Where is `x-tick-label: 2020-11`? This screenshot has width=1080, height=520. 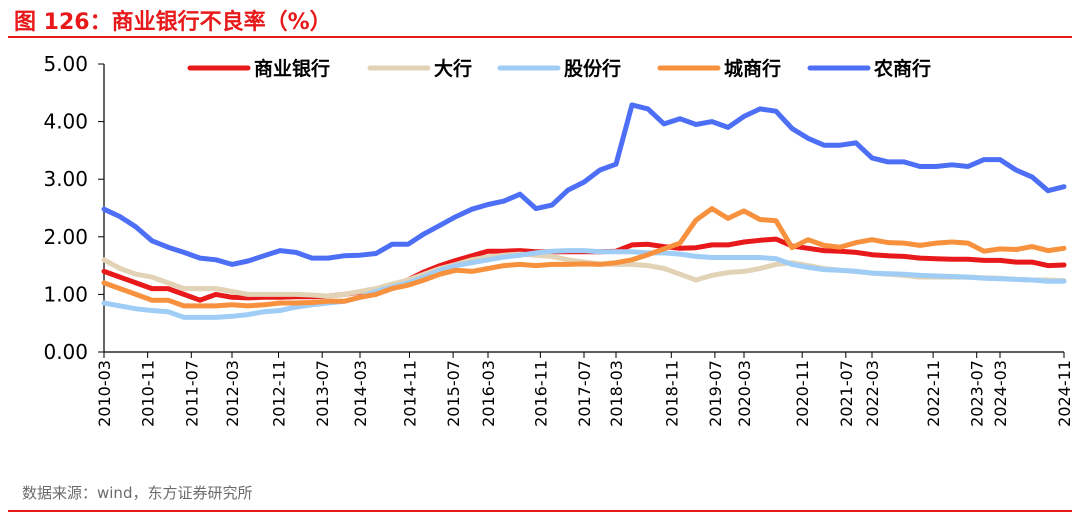 x-tick-label: 2020-11 is located at coordinates (802, 393).